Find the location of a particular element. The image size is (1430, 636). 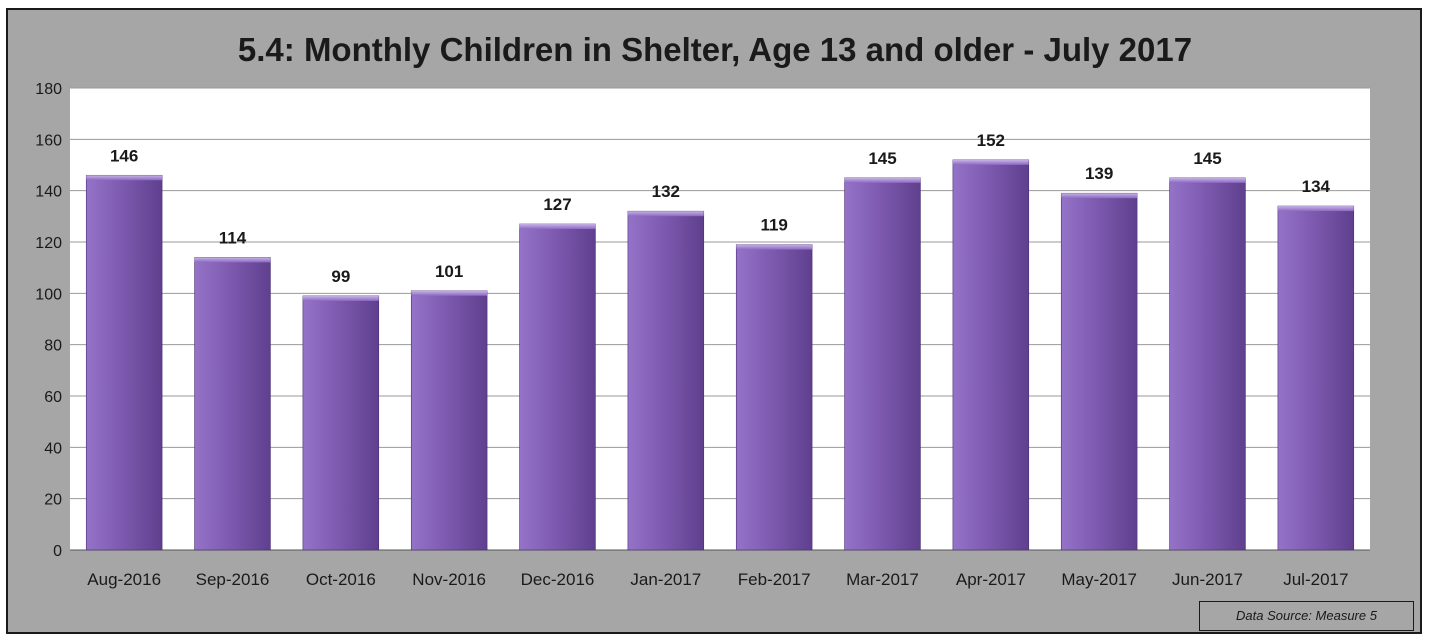

y-tick-label: 140 is located at coordinates (48, 192).